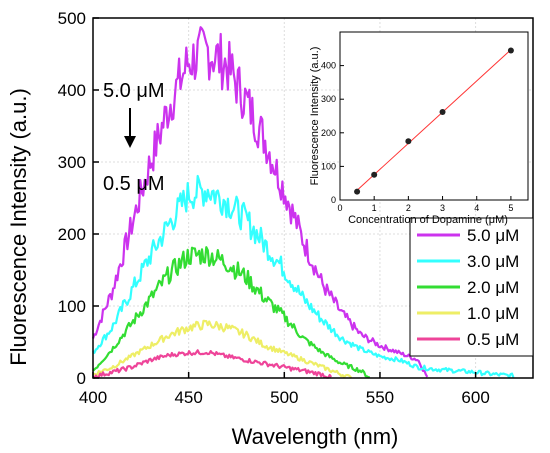 Image resolution: width=550 pixels, height=453 pixels. Describe the element at coordinates (93, 397) in the screenshot. I see `x-tick-label: 400` at that location.